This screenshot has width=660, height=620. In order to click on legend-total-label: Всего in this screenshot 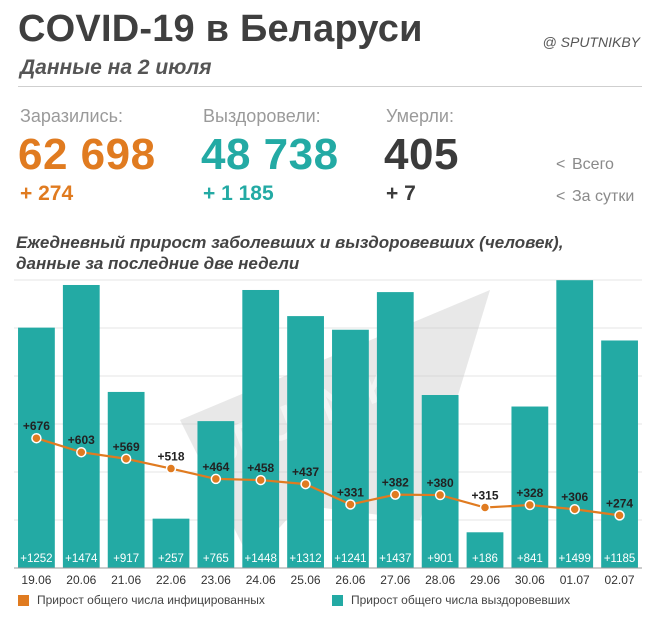, I will do `click(593, 164)`.